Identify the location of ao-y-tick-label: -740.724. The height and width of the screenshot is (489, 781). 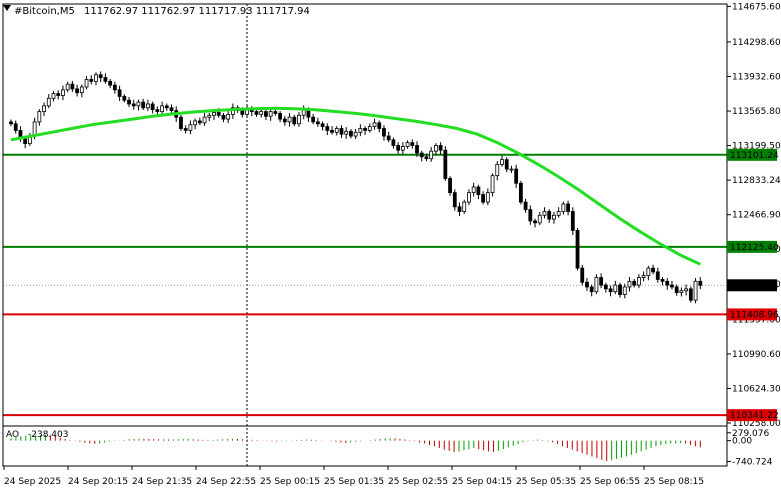
(752, 462).